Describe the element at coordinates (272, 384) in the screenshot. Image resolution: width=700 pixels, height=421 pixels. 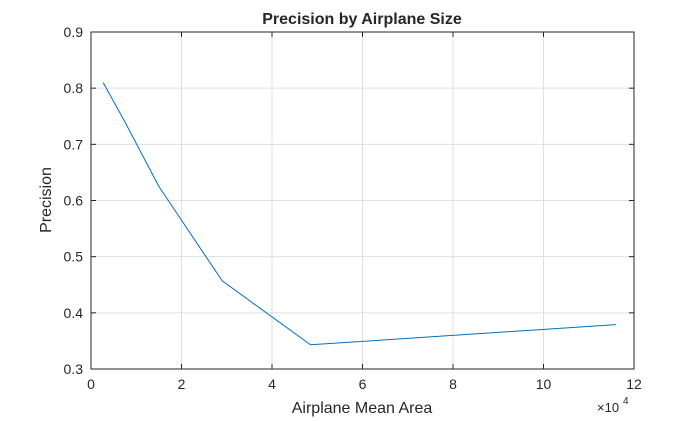
I see `x-tick-label: 4` at that location.